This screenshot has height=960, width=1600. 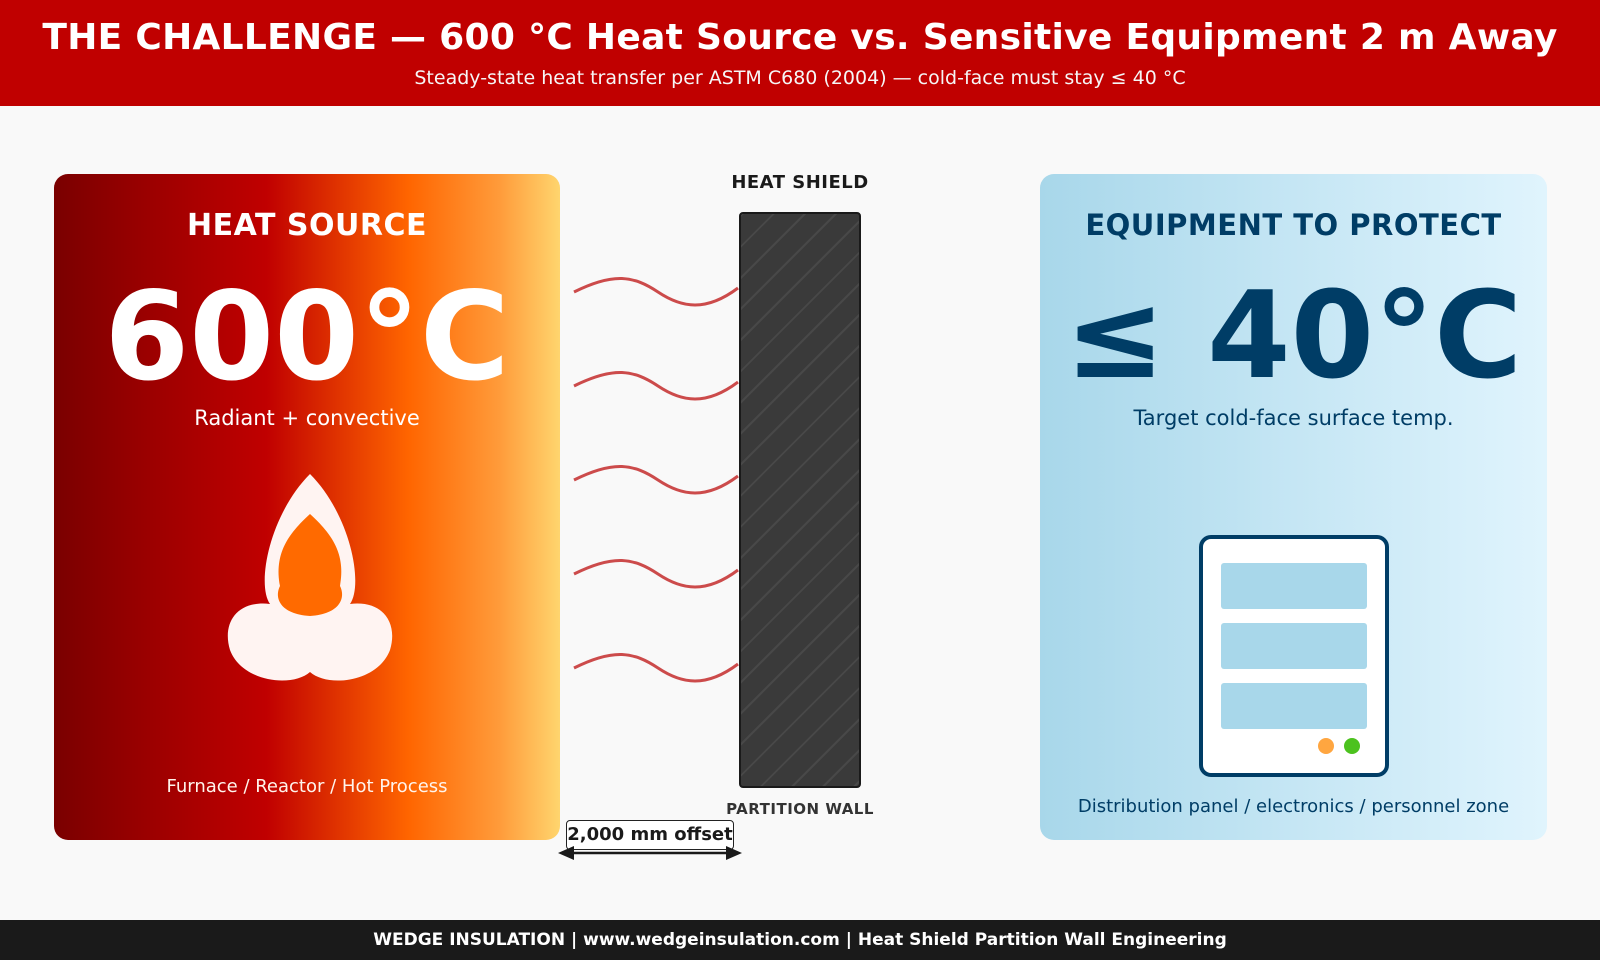 What do you see at coordinates (800, 500) in the screenshot?
I see `heat-shield-wall` at bounding box center [800, 500].